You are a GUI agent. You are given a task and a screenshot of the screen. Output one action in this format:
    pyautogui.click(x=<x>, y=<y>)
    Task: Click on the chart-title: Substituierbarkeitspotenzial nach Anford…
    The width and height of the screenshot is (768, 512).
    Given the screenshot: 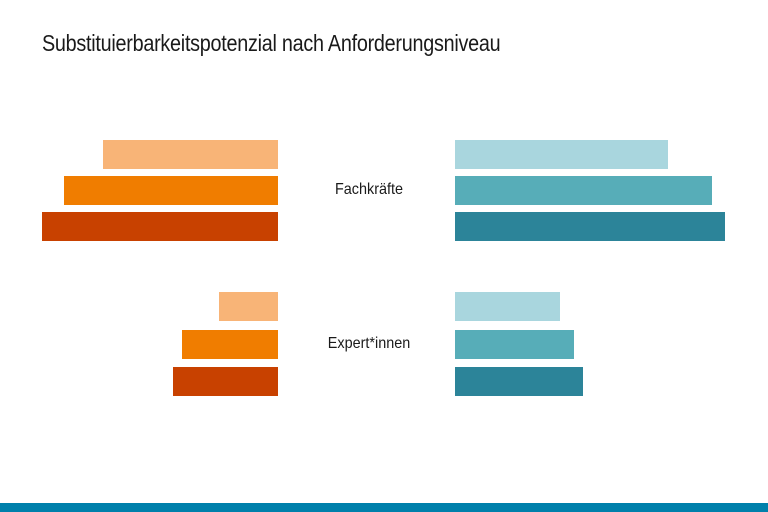 What is the action you would take?
    pyautogui.click(x=271, y=43)
    